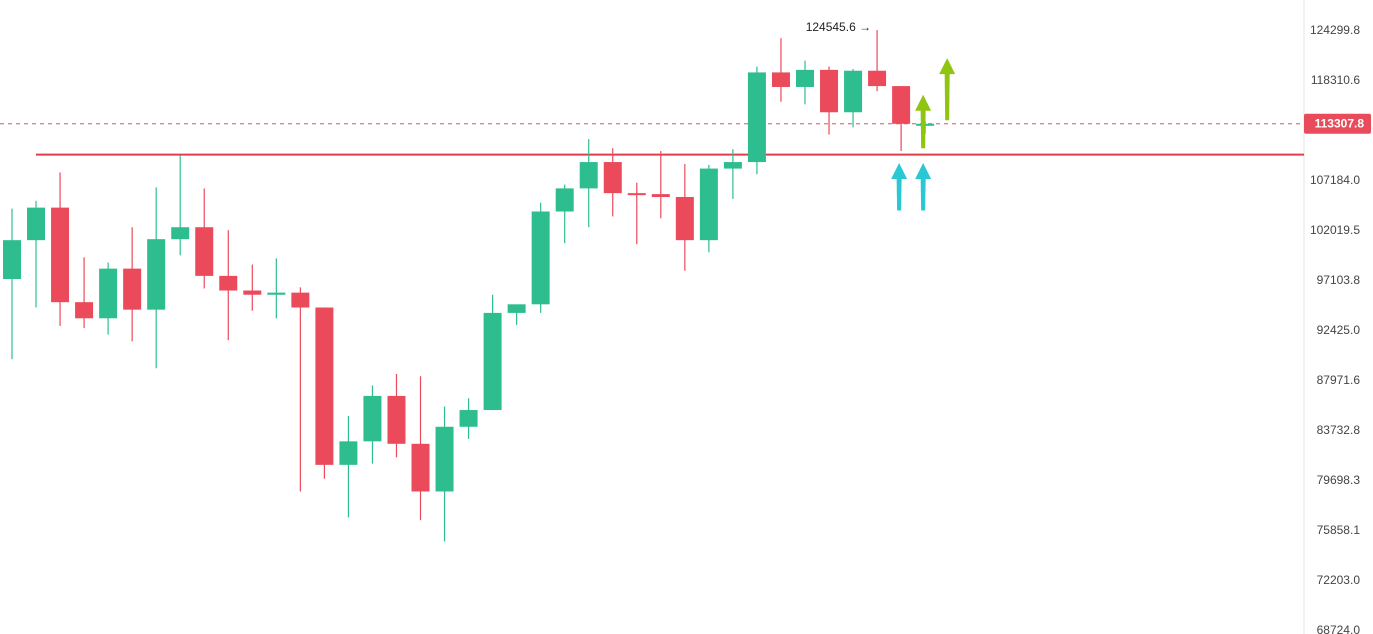 This screenshot has width=1373, height=634. Describe the element at coordinates (838, 27) in the screenshot. I see `peak-price-label: 124545.6 →` at that location.